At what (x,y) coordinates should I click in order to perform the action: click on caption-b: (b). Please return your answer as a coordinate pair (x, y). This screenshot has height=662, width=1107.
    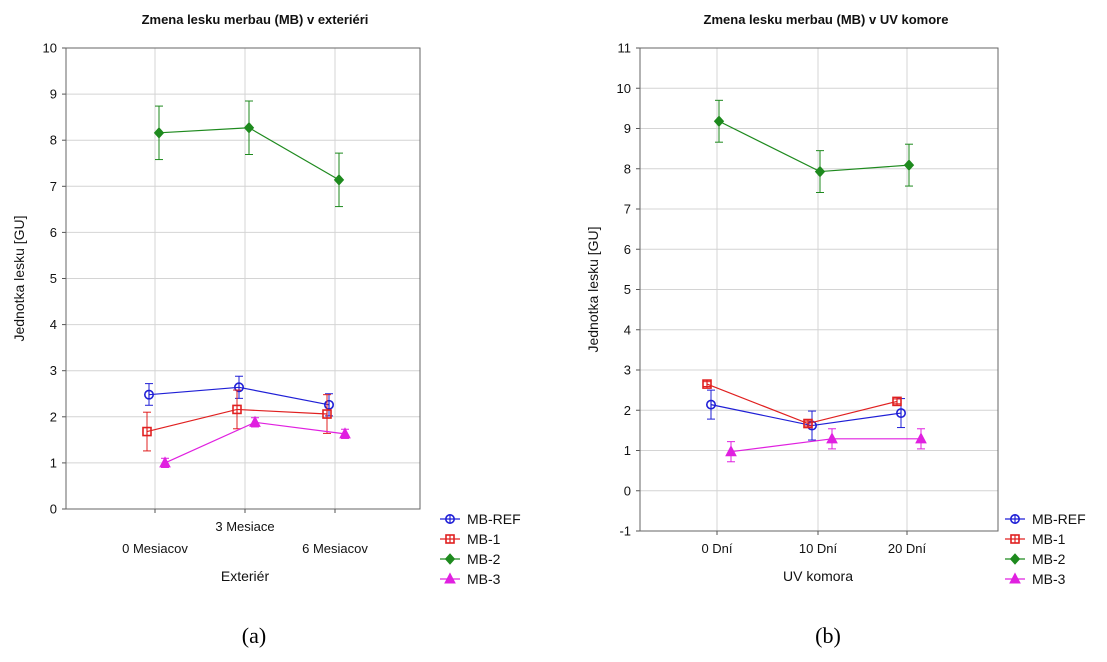
    Looking at the image, I should click on (828, 635).